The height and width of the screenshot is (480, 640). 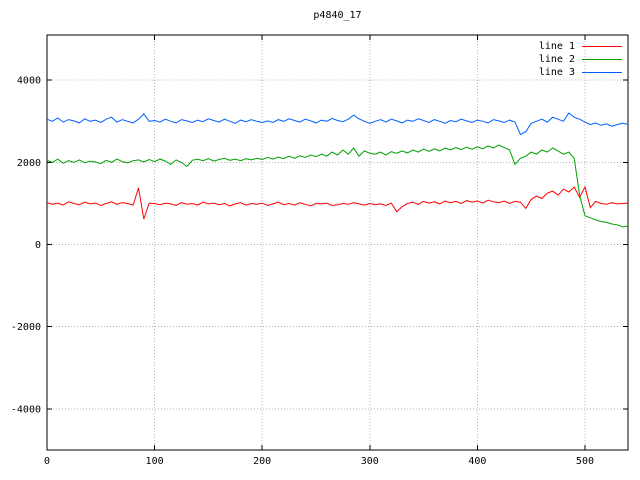 What do you see at coordinates (26, 327) in the screenshot?
I see `y-tick-label: -2000` at bounding box center [26, 327].